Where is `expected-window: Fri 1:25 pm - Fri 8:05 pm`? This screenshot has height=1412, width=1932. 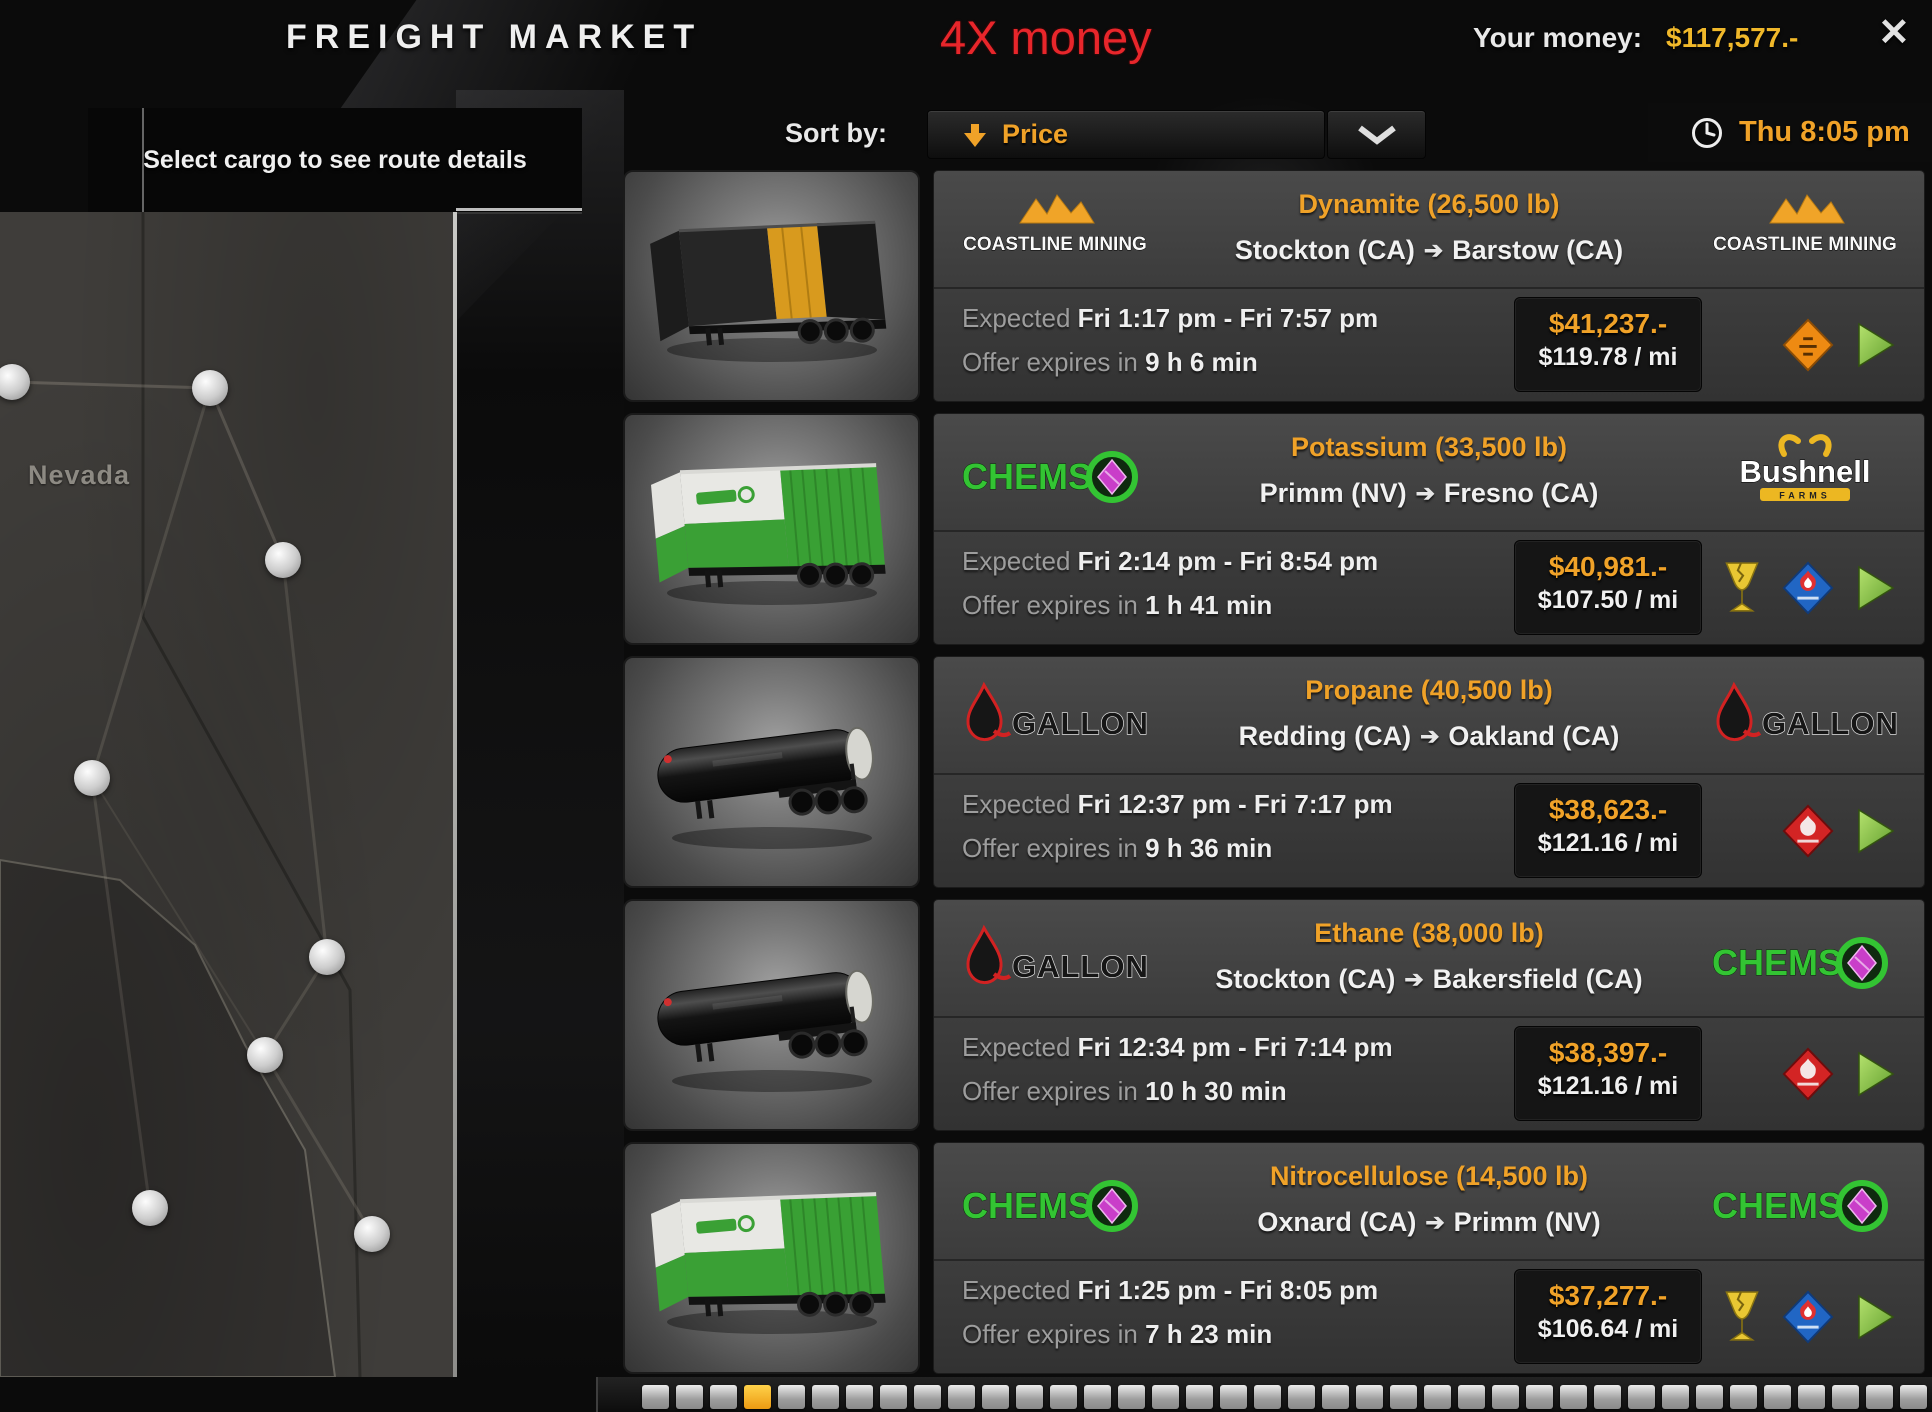
expected-window: Fri 1:25 pm - Fri 8:05 pm is located at coordinates (1228, 1290).